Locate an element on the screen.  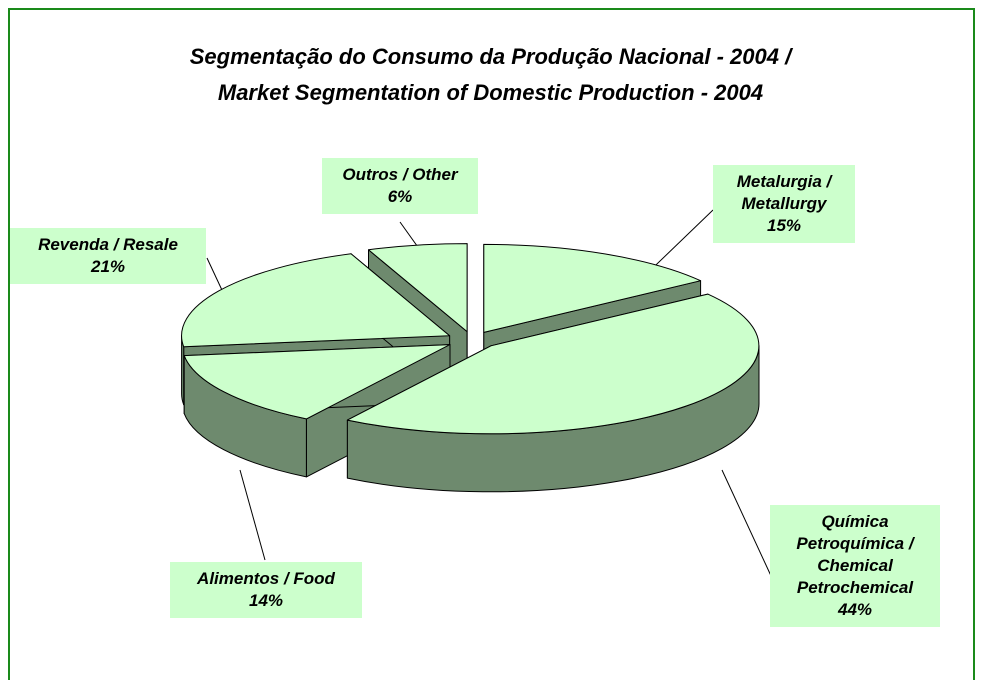
slice-label: Outros / Other 6% is located at coordinates (400, 186).